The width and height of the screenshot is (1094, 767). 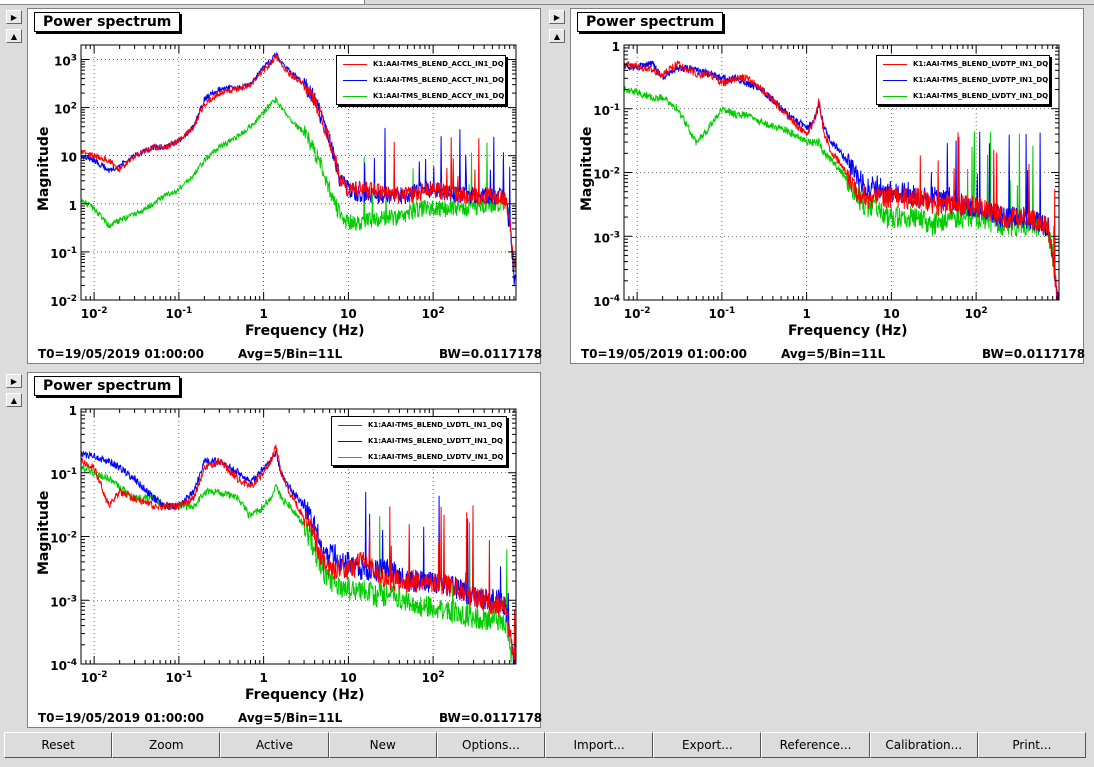 What do you see at coordinates (557, 36) in the screenshot?
I see `pad2-up-arrow: ▲` at bounding box center [557, 36].